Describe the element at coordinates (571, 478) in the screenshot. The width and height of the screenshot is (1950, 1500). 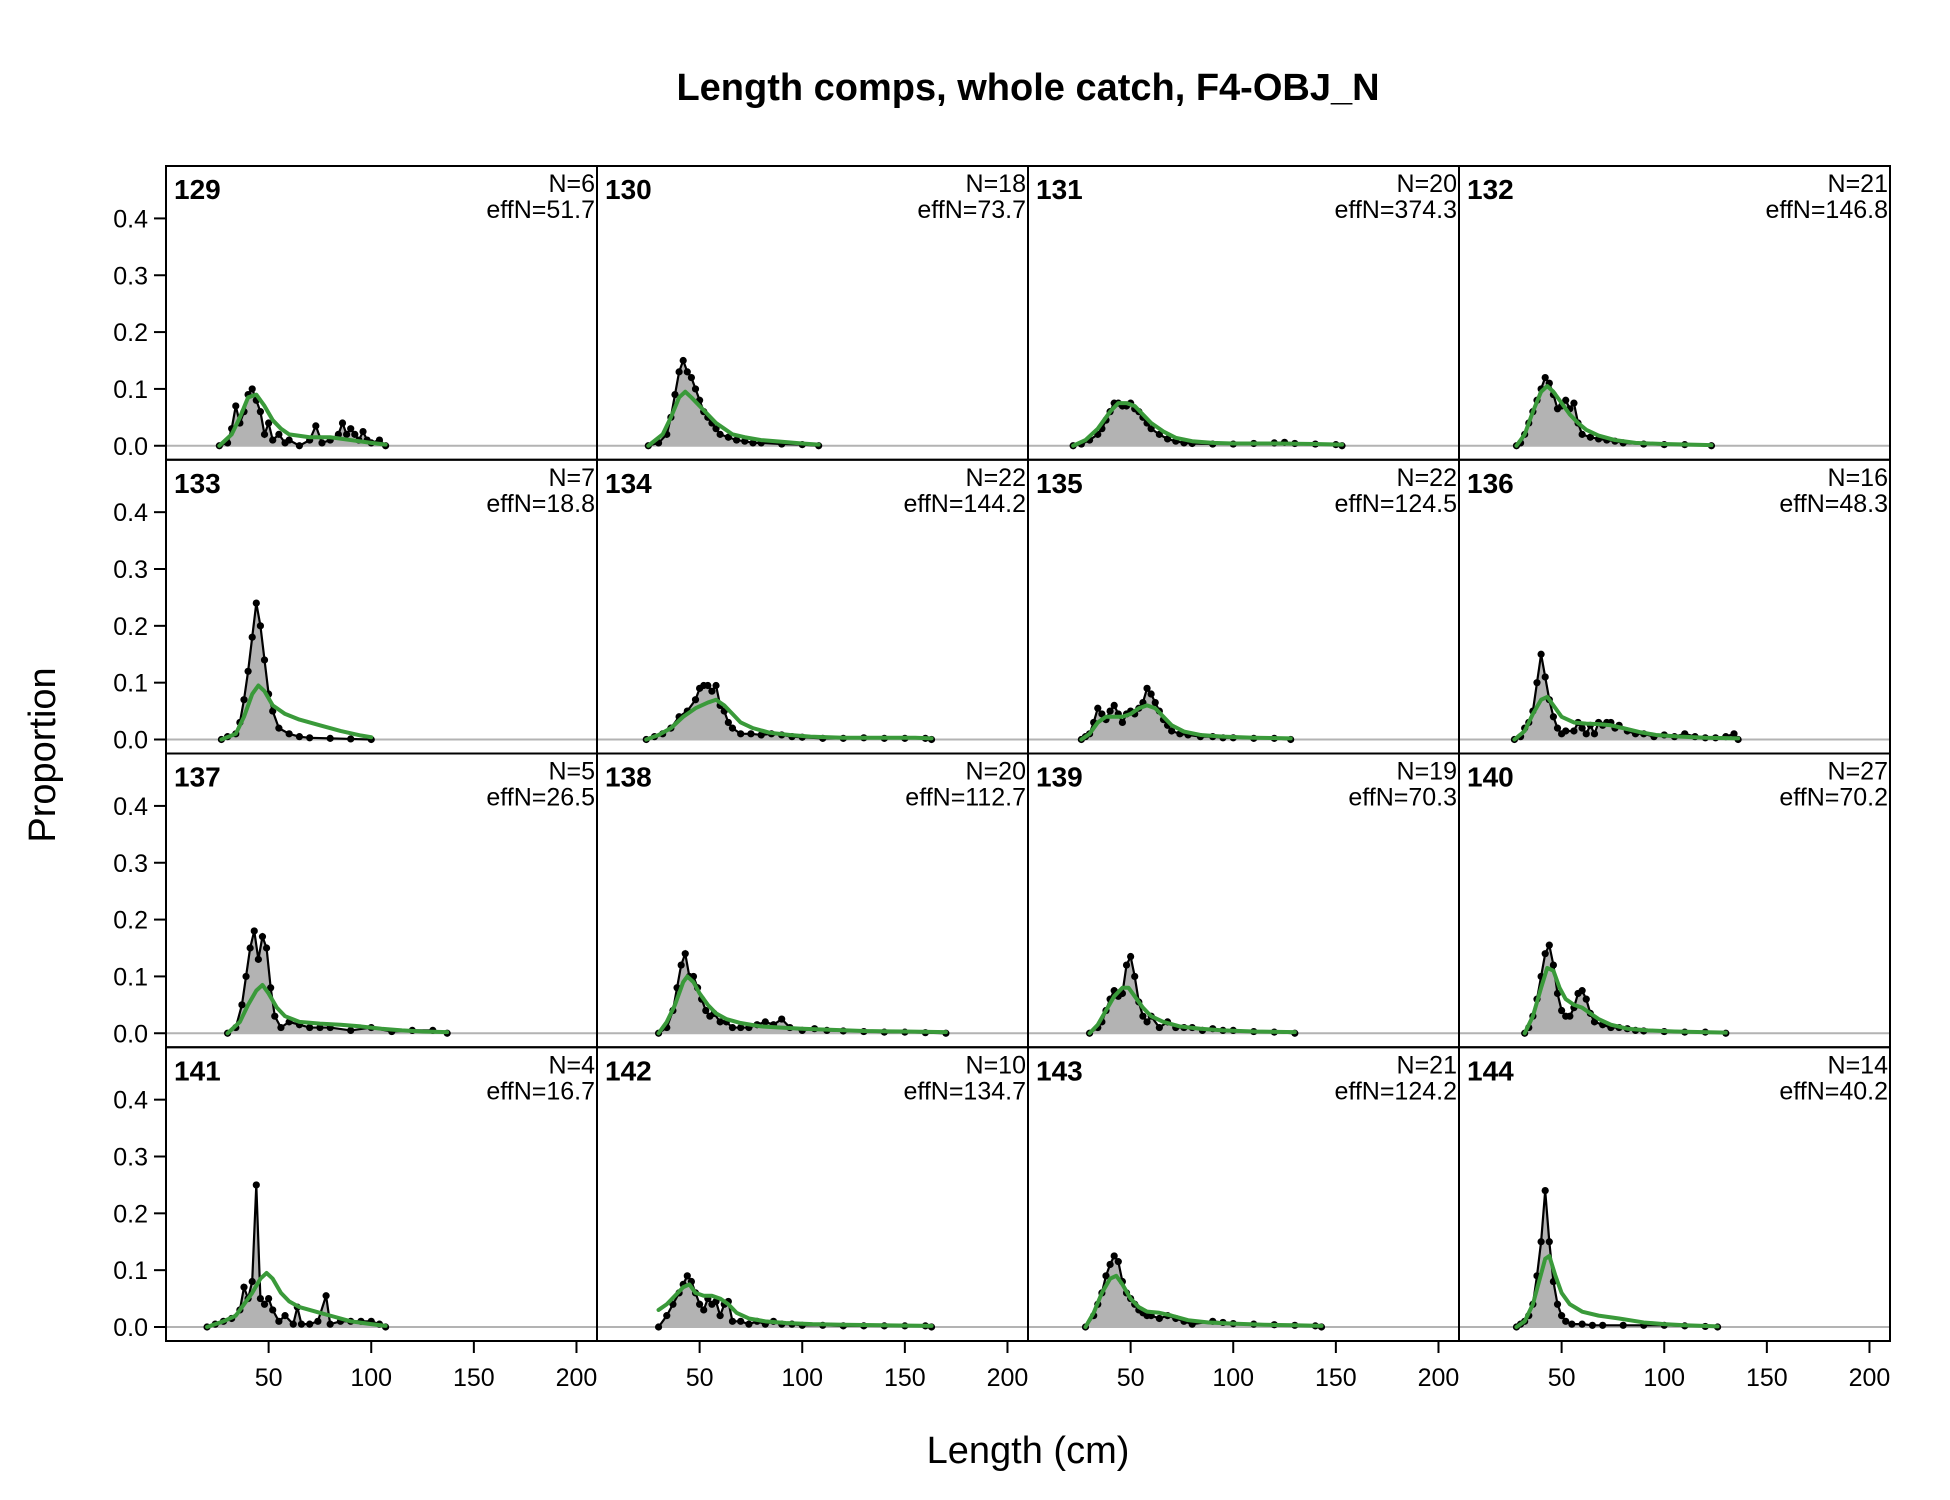
I see `panel-n-label: N=7` at that location.